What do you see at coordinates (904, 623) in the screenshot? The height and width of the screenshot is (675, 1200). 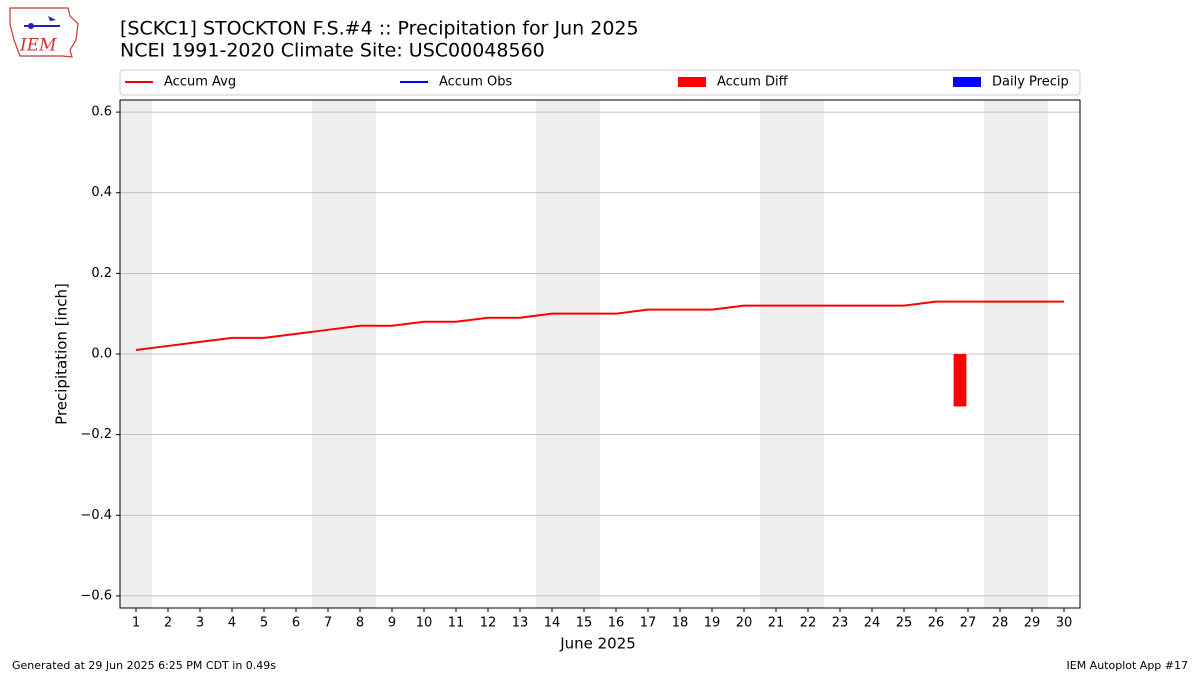 I see `x-tick-label: 25` at bounding box center [904, 623].